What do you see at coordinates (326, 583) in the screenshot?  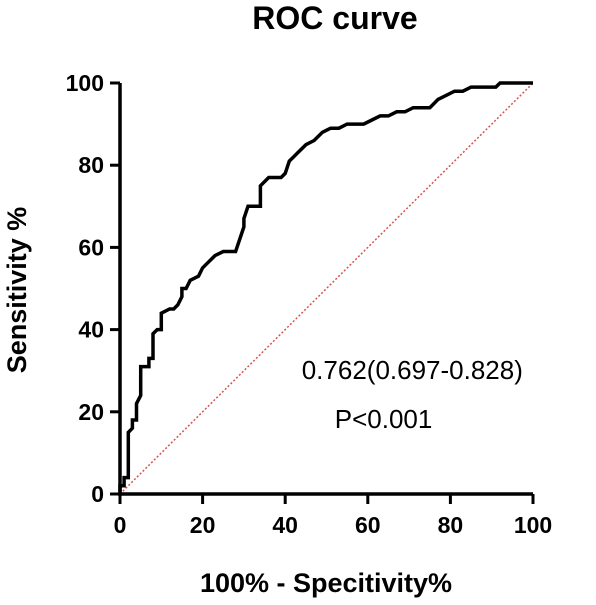 I see `x-axis-label: 100% - Specitivity%` at bounding box center [326, 583].